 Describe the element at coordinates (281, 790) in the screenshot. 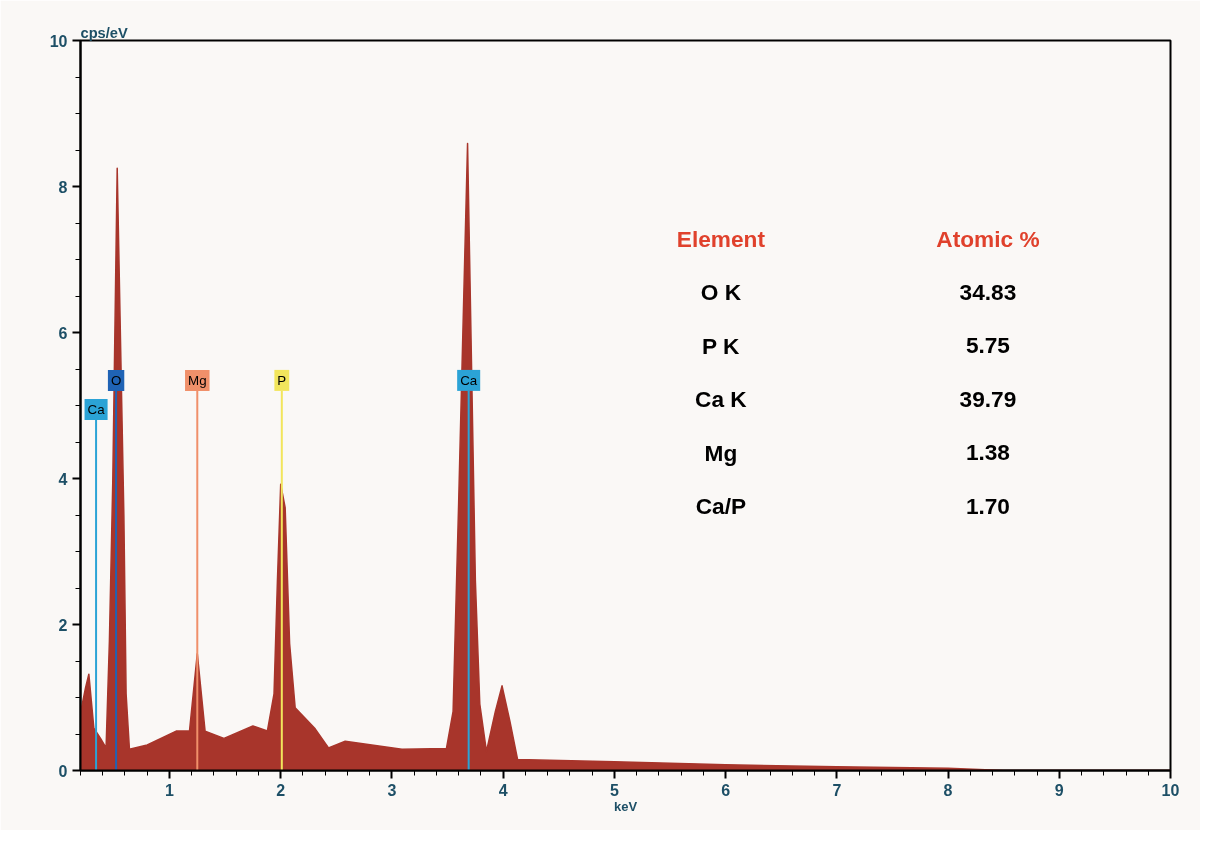

I see `x-tick-label: 2` at that location.